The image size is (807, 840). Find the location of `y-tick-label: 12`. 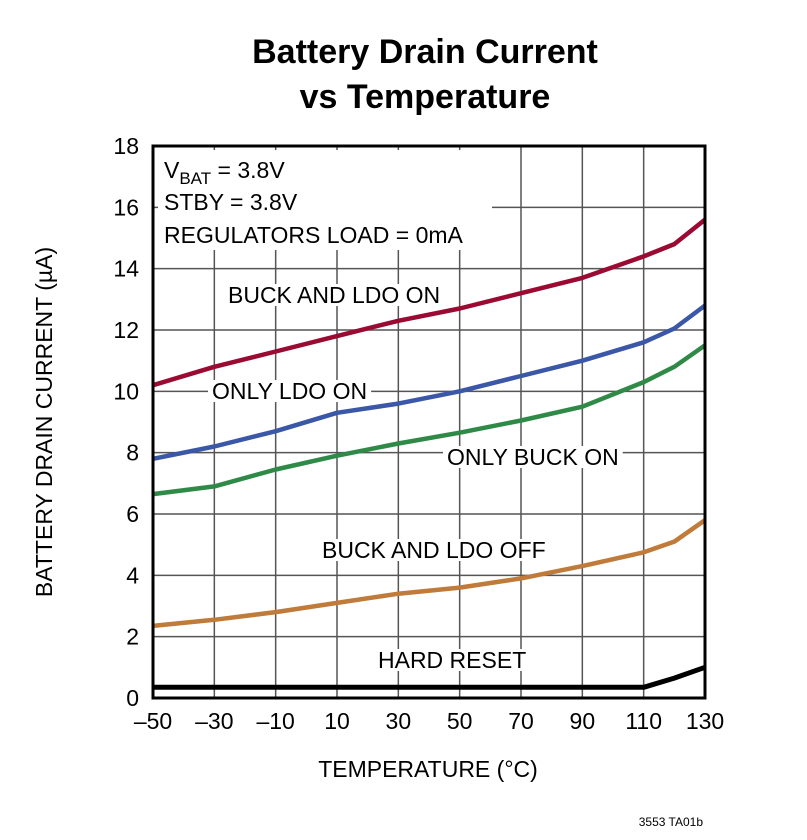

y-tick-label: 12 is located at coordinates (126, 330).